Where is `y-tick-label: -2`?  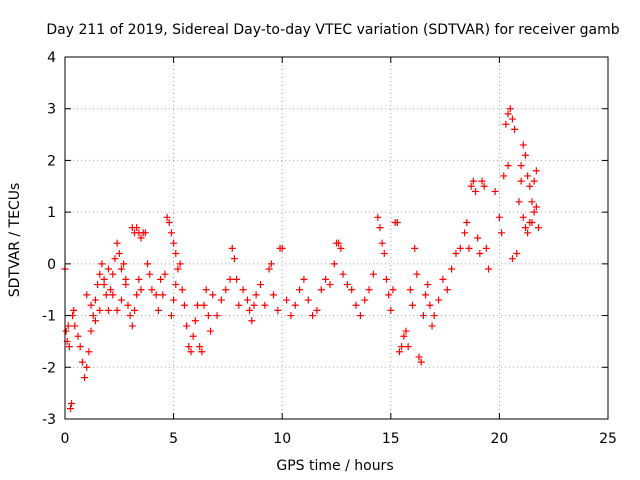
y-tick-label: -2 is located at coordinates (49, 368).